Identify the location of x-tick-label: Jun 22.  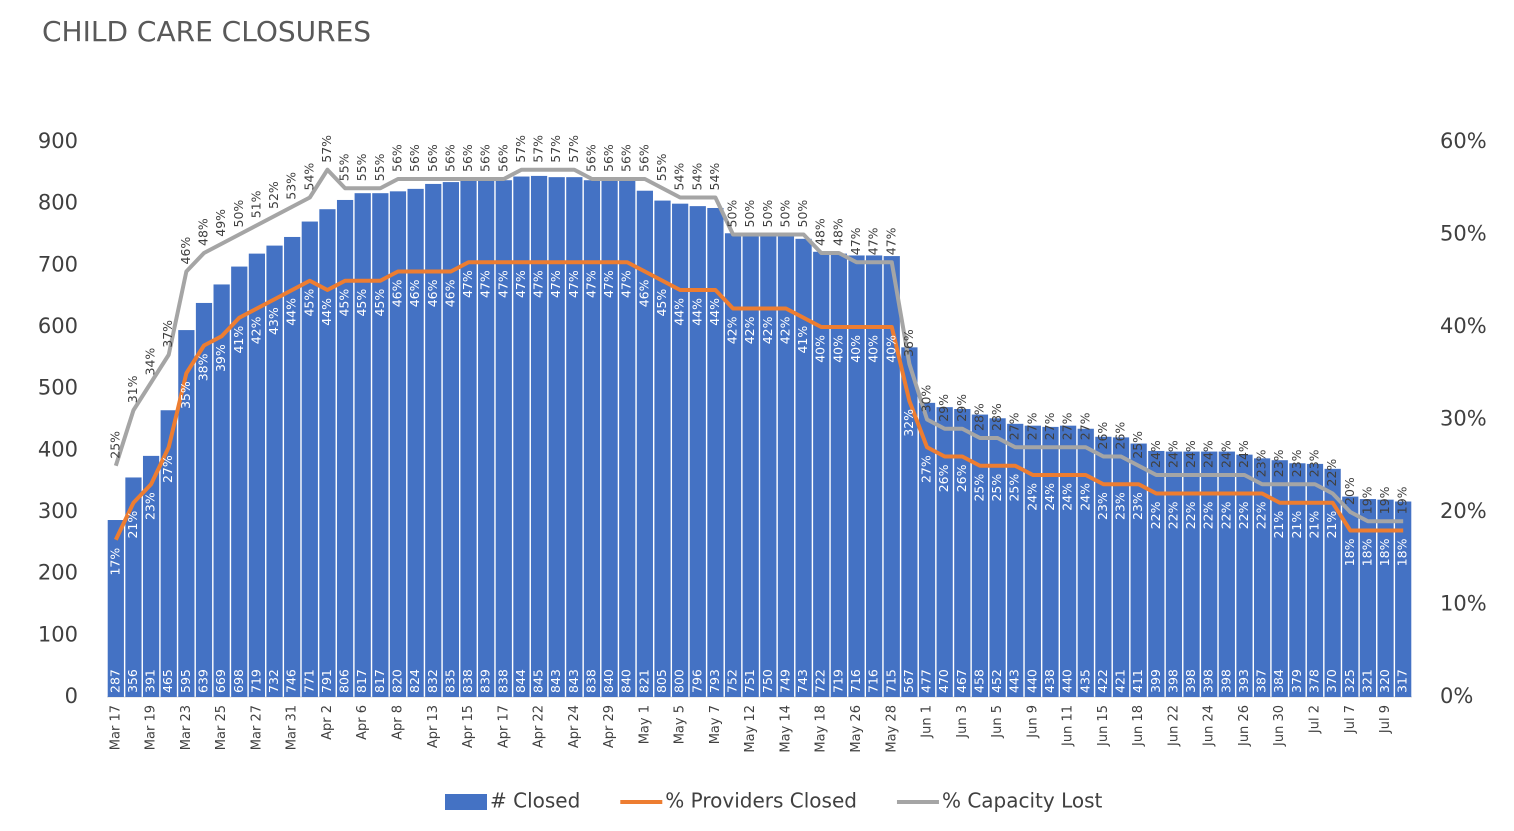
(1173, 726).